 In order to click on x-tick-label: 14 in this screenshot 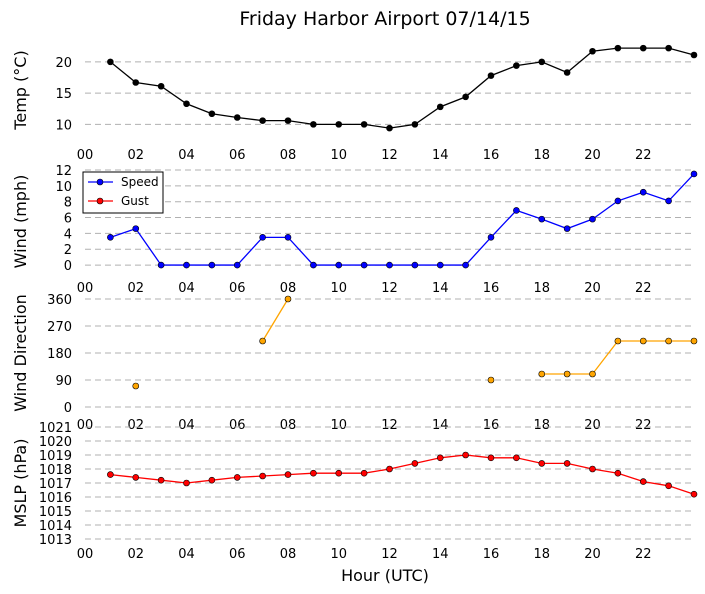, I will do `click(440, 288)`.